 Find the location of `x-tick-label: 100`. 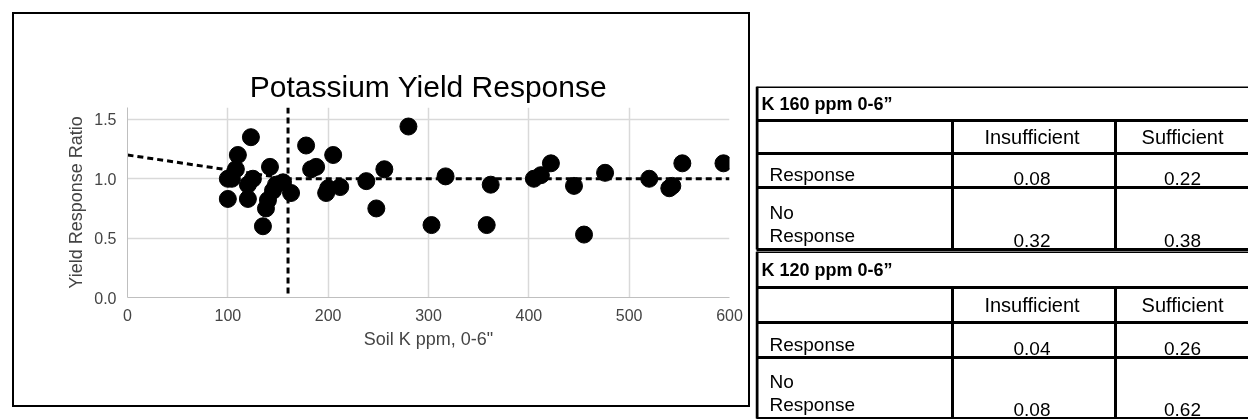

x-tick-label: 100 is located at coordinates (228, 315).